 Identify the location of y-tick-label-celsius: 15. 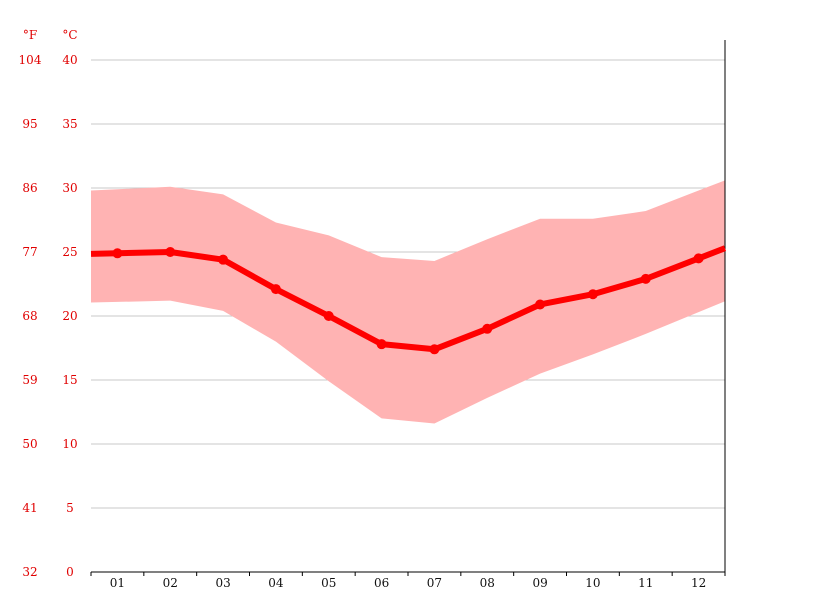
(69, 380).